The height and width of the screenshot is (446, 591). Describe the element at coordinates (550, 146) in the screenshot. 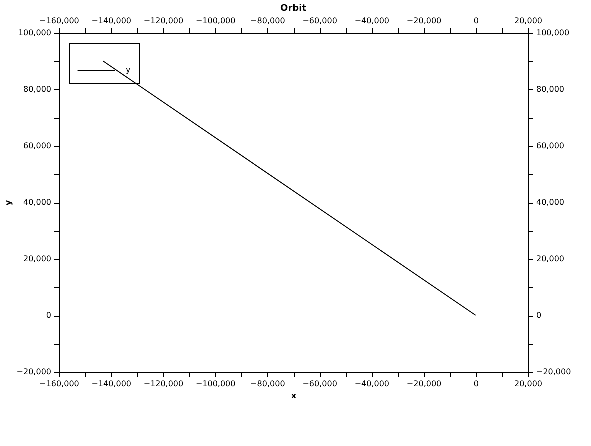

I see `y2-tick-label: 60,000` at that location.